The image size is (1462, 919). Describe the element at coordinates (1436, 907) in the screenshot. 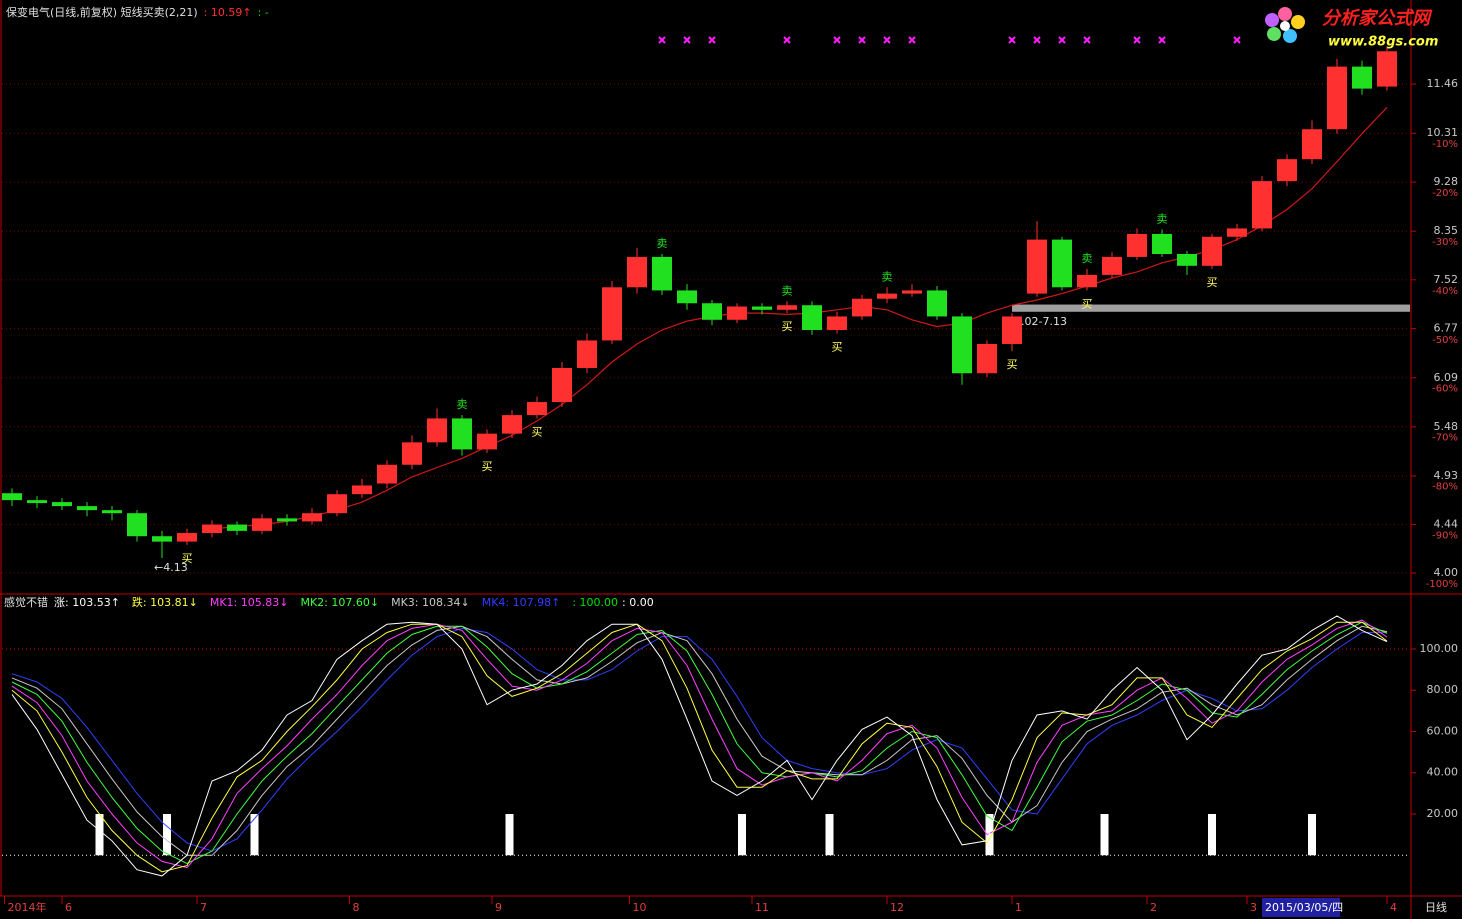

I see `period-label: 日线` at that location.